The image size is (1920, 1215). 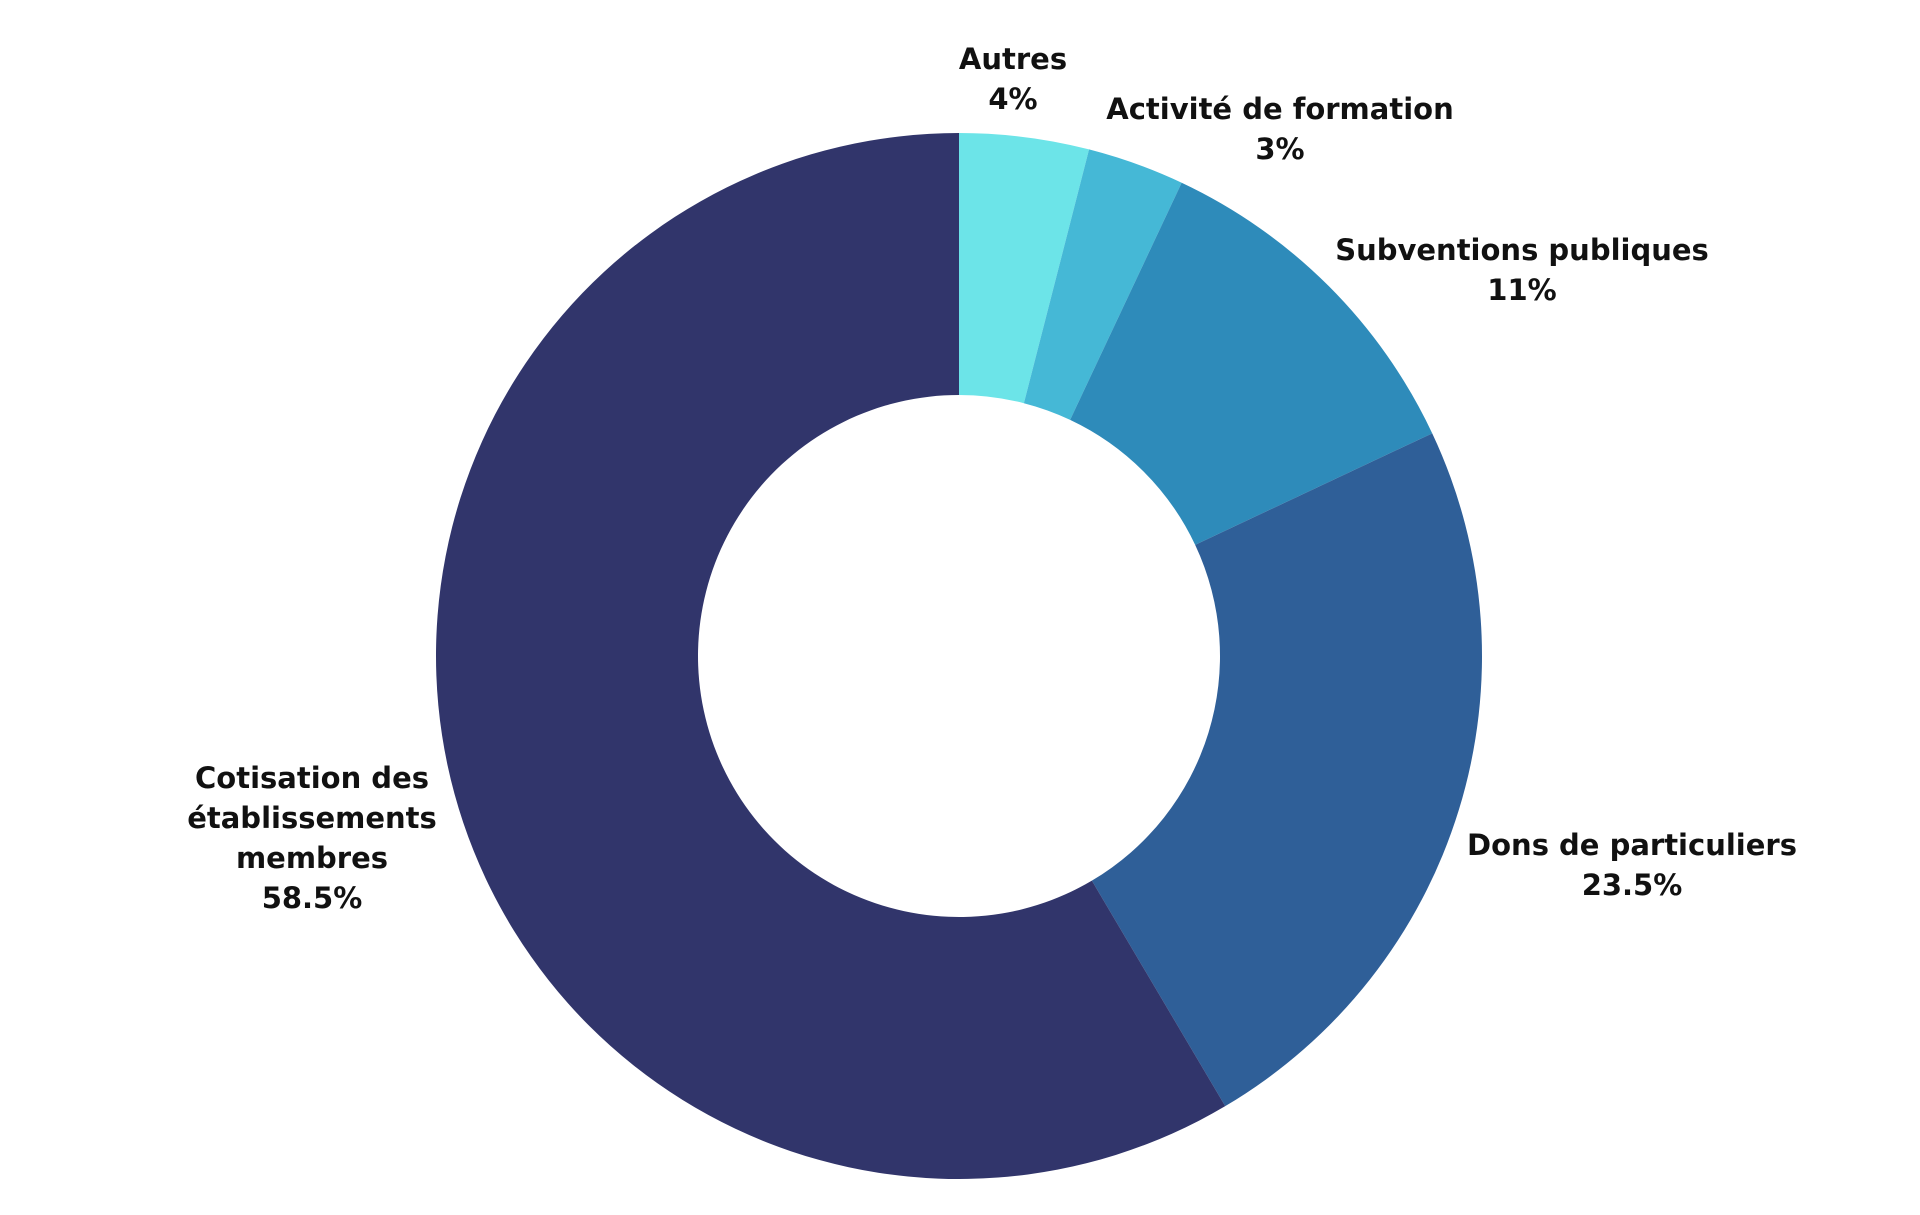 I want to click on slice-label: Subventions publiques 11%, so click(x=1522, y=270).